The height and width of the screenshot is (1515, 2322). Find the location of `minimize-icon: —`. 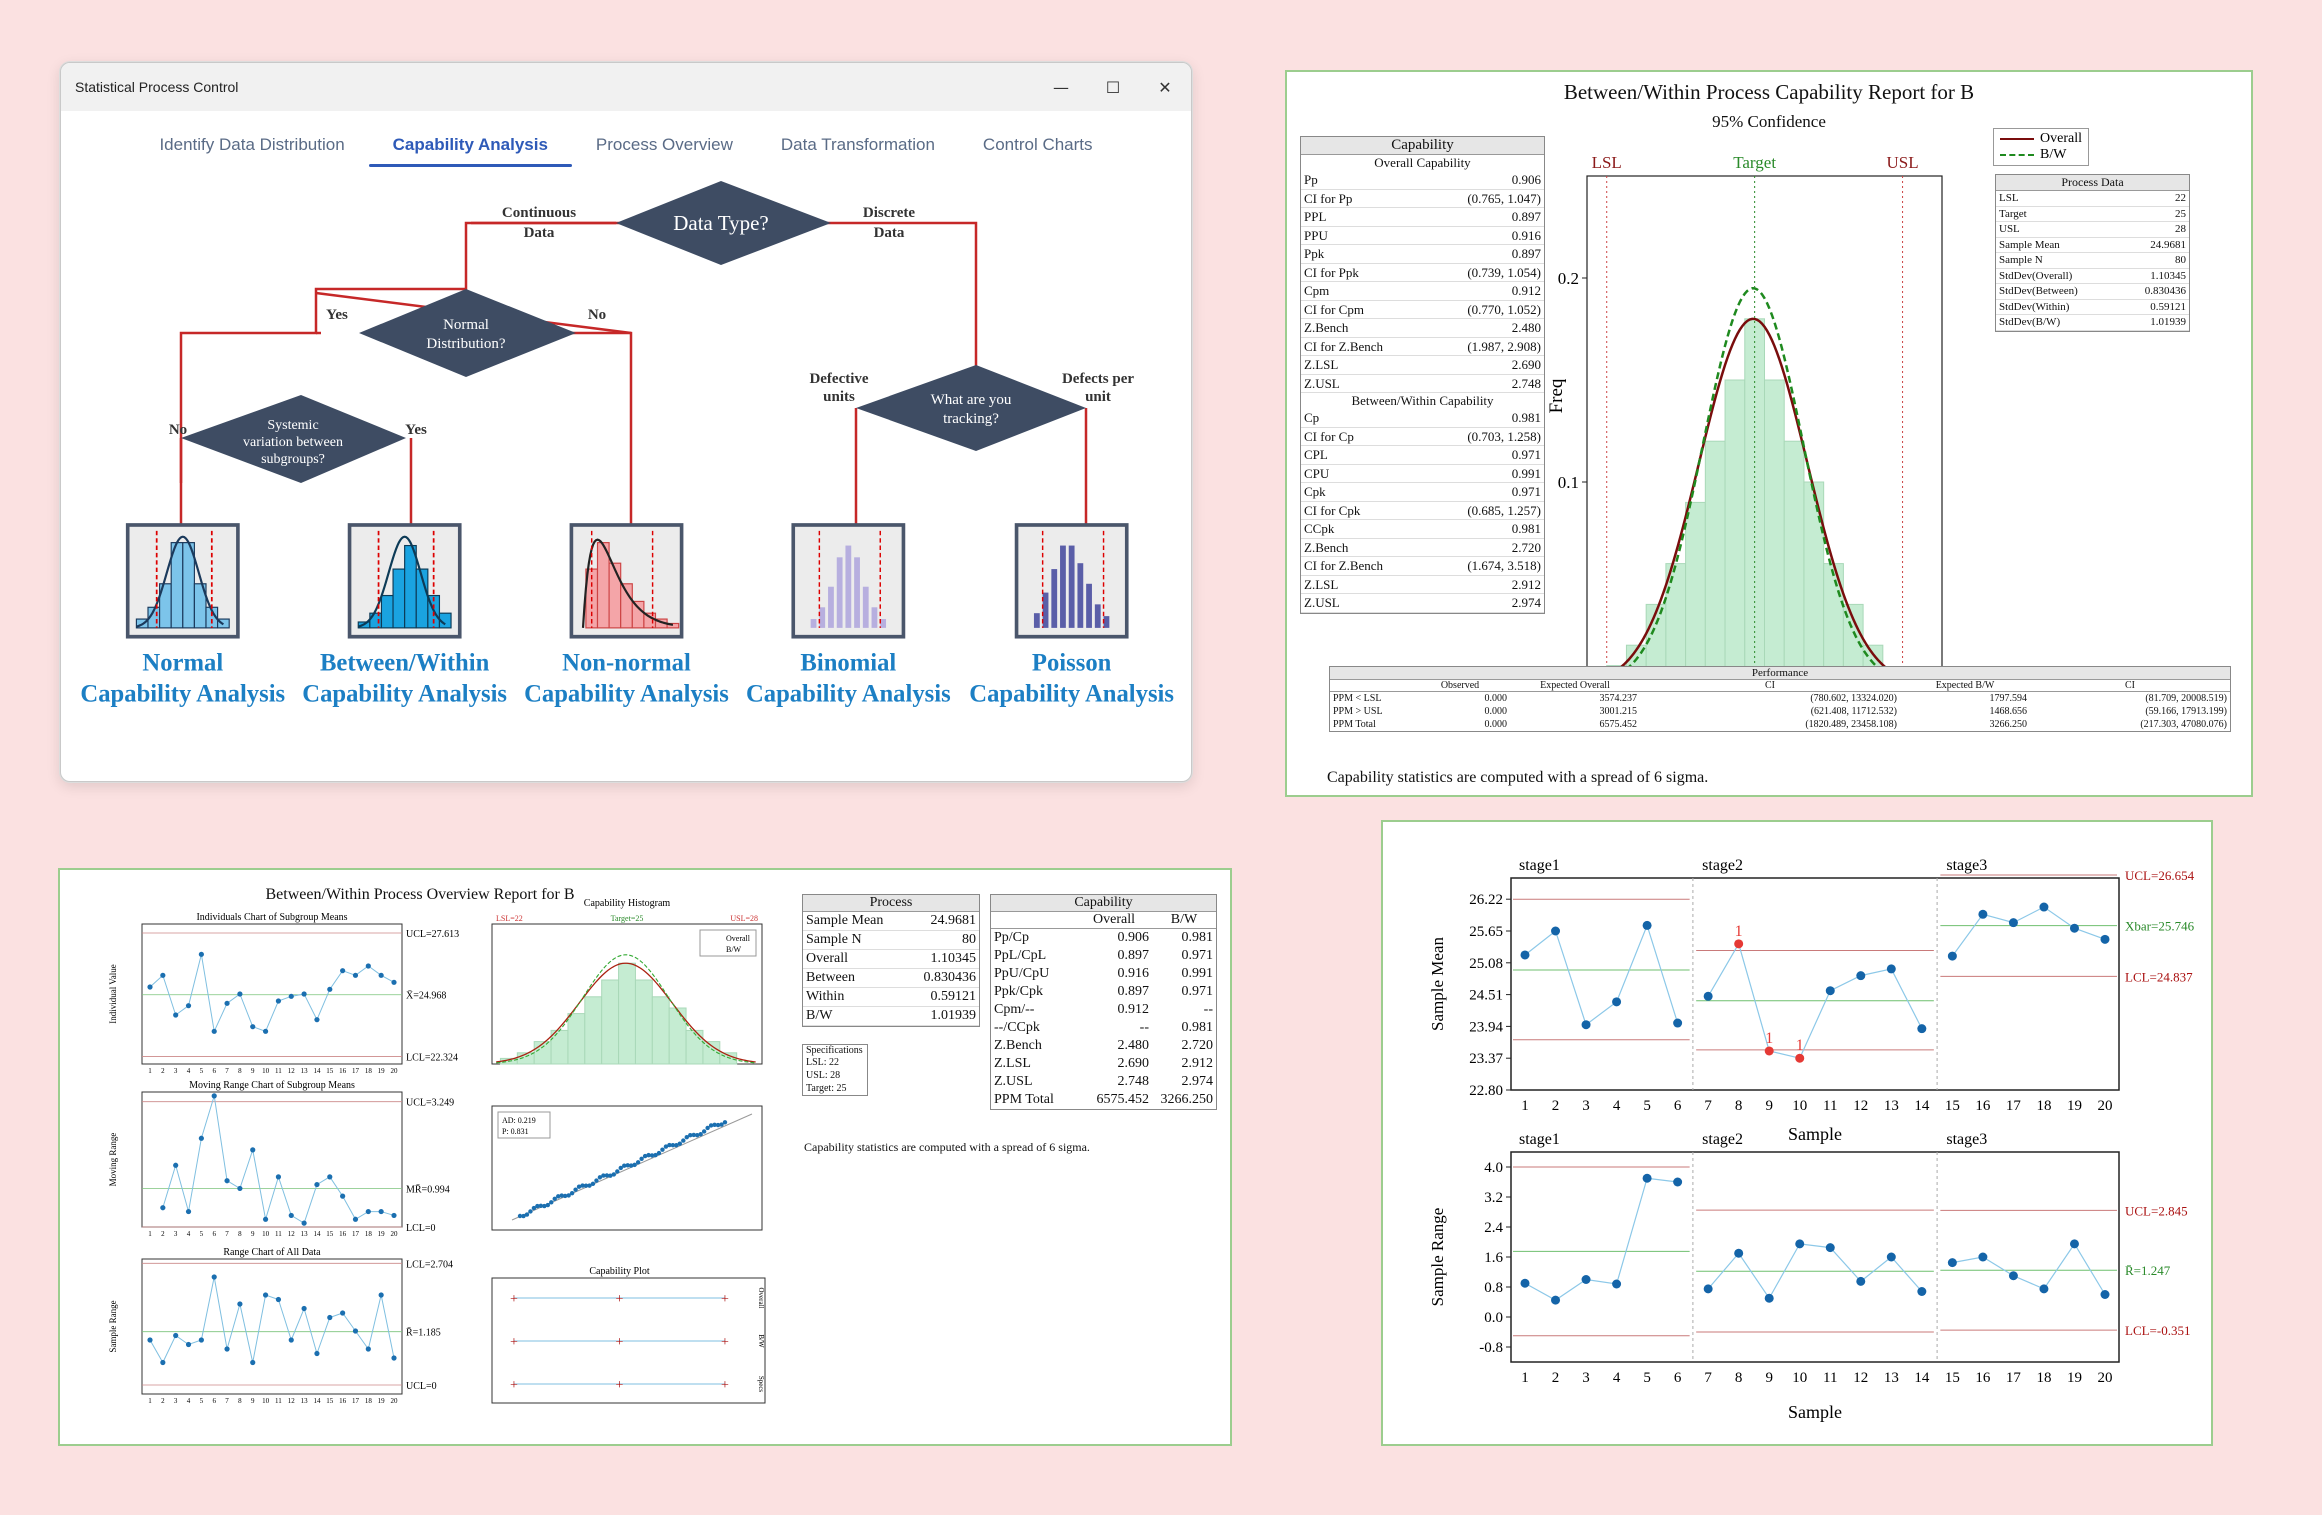

minimize-icon: — is located at coordinates (1061, 87).